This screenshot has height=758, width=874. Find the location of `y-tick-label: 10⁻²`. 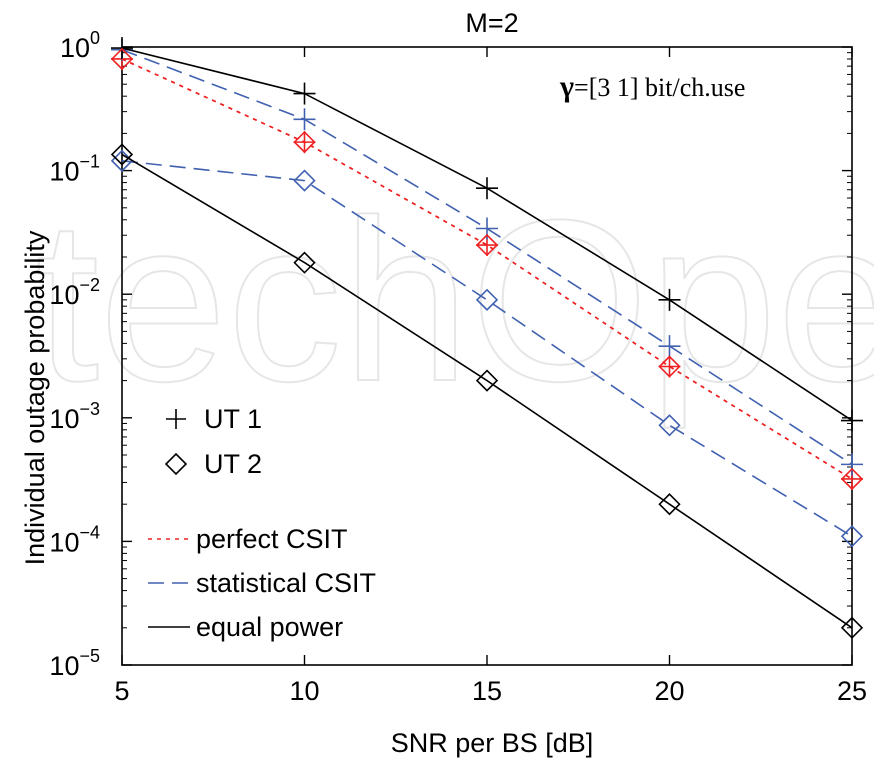

y-tick-label: 10⁻² is located at coordinates (74, 292).